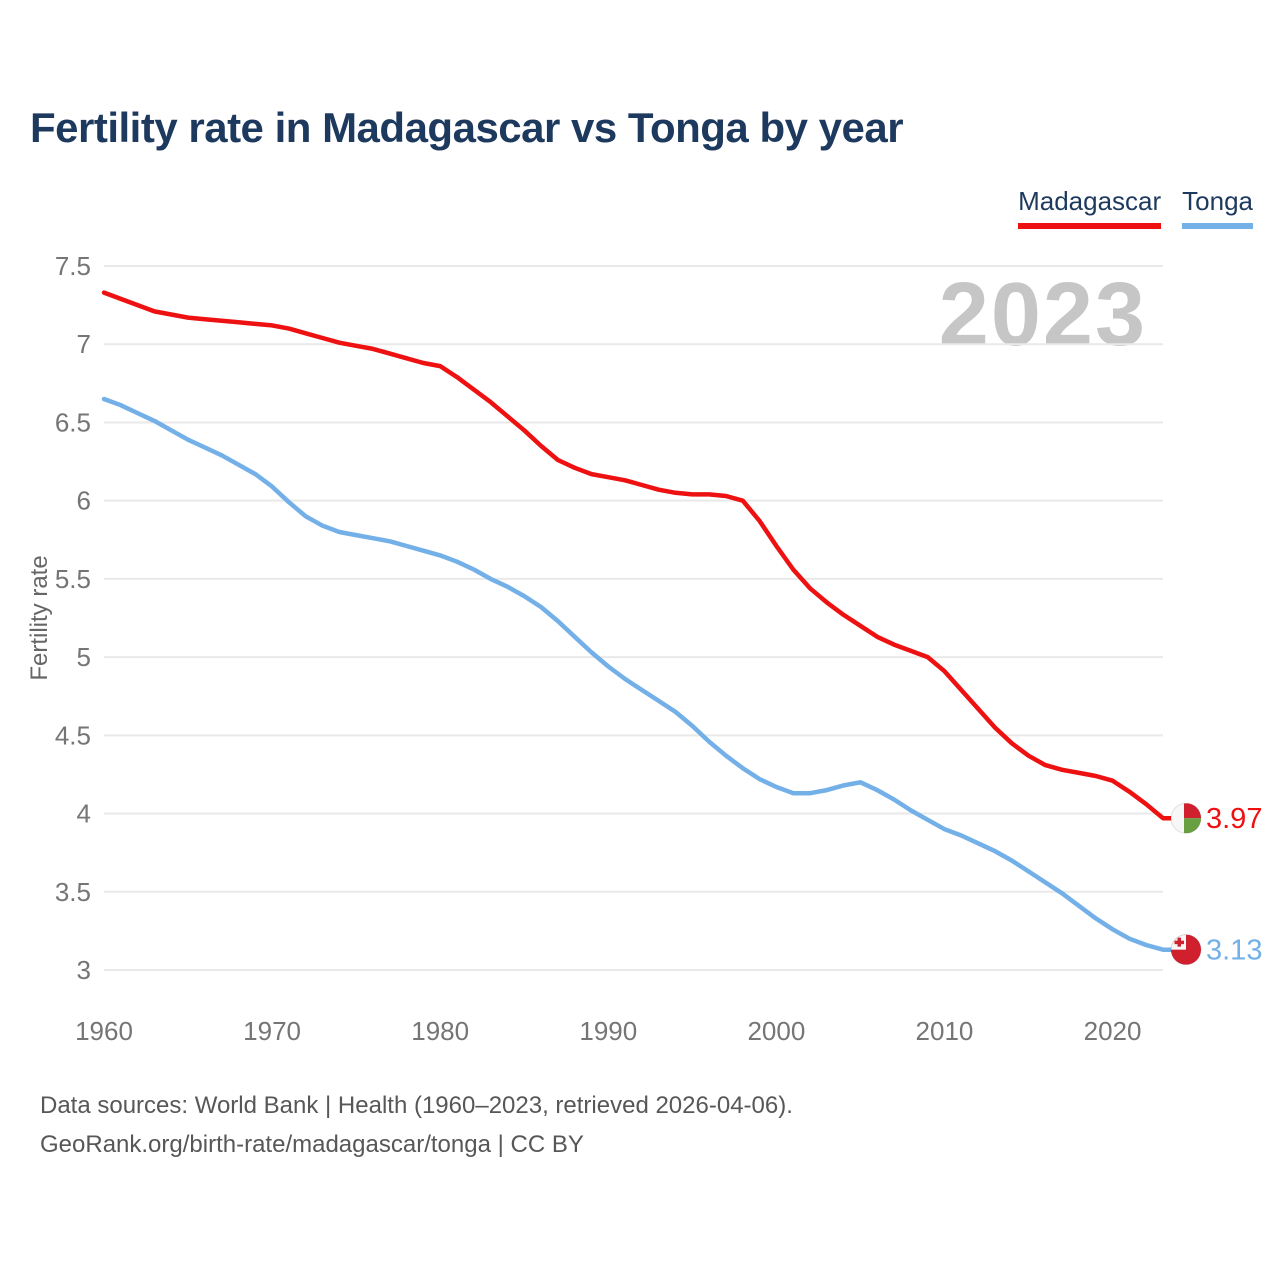  I want to click on y-tick-label: 6.5, so click(73, 422).